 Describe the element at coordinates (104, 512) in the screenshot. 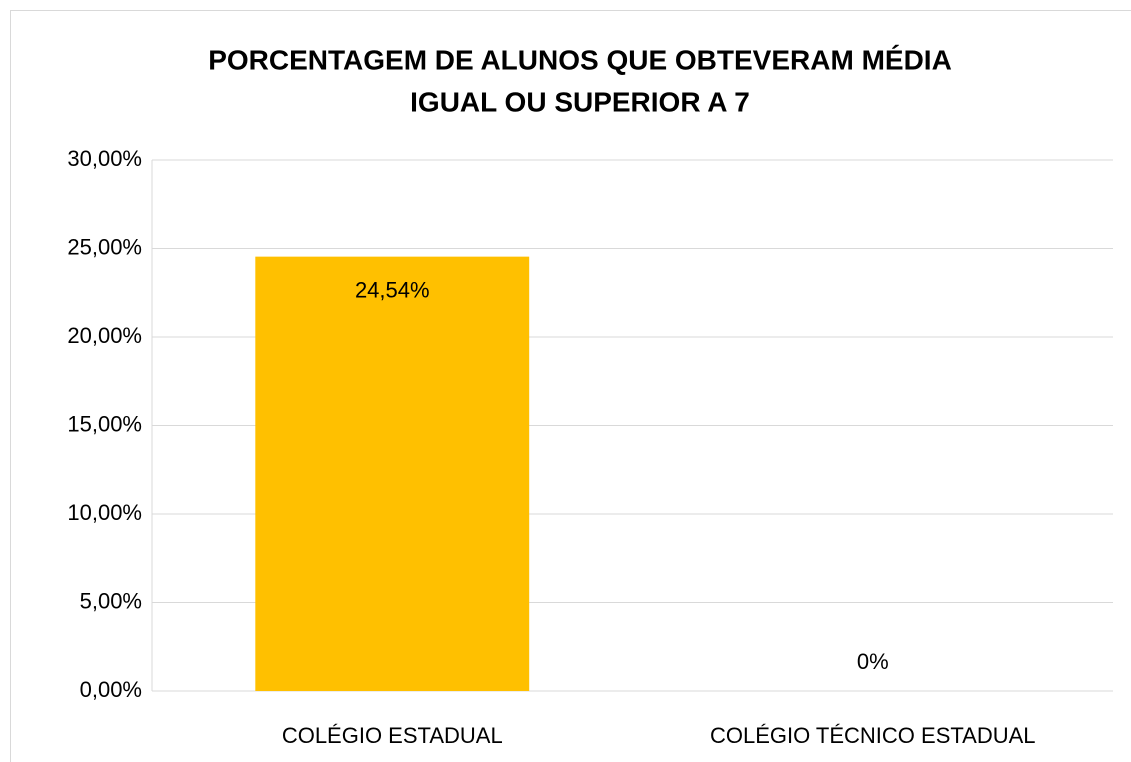

I see `y-tick-label: 10,00%` at that location.